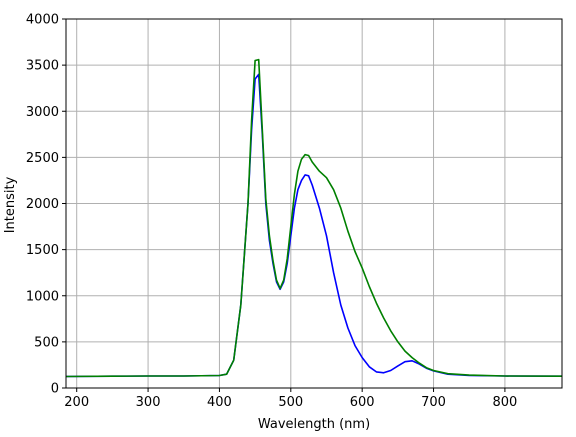 This screenshot has width=576, height=437. I want to click on y-tick-label: 1000, so click(42, 296).